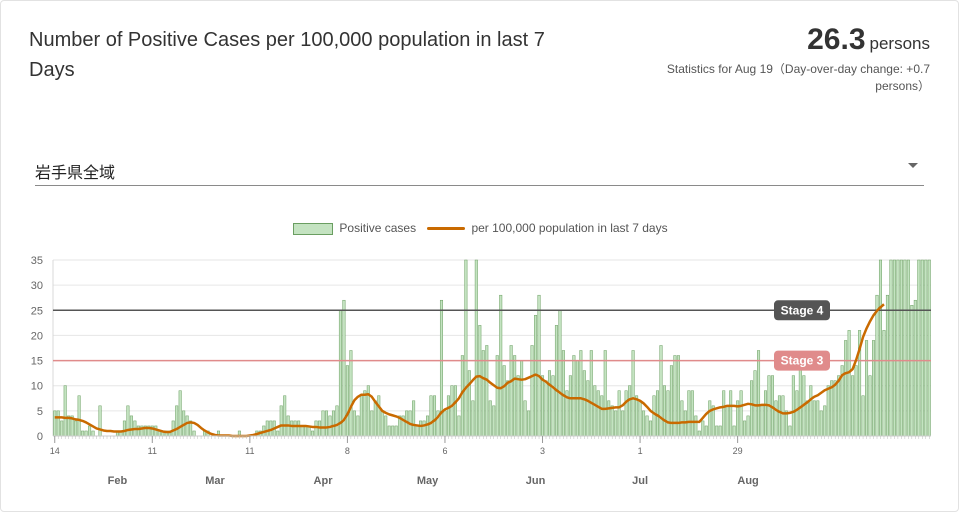  I want to click on legend-bar-swatch, so click(313, 228).